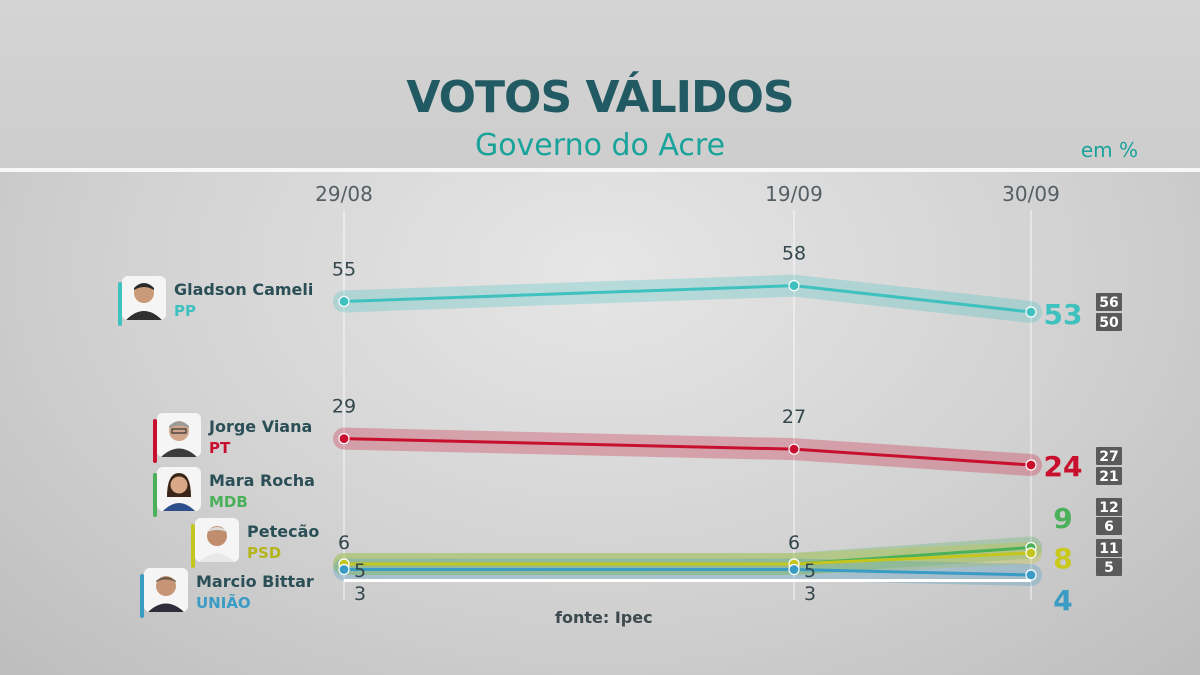  What do you see at coordinates (810, 594) in the screenshot?
I see `data-label-19-09-5: 3` at bounding box center [810, 594].